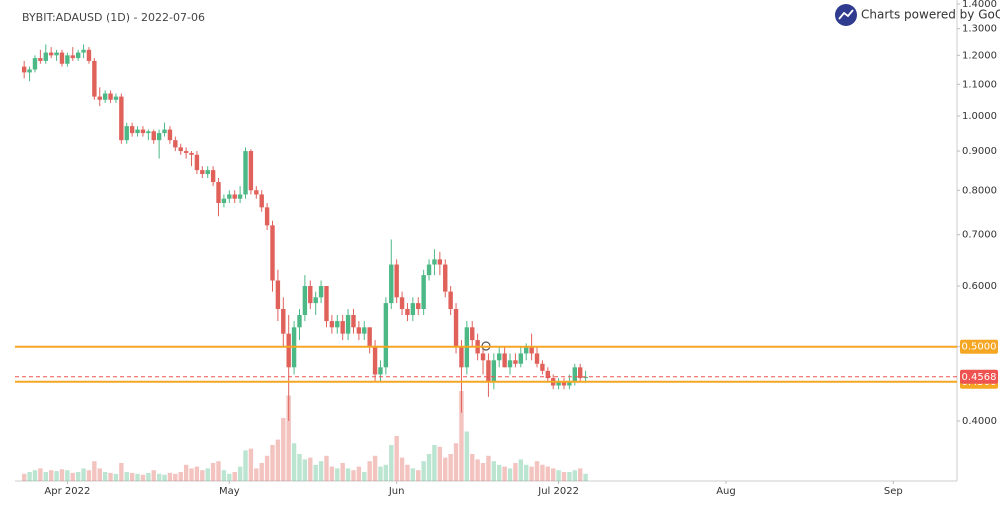 This screenshot has height=505, width=1000. I want to click on price-badge, so click(979, 346).